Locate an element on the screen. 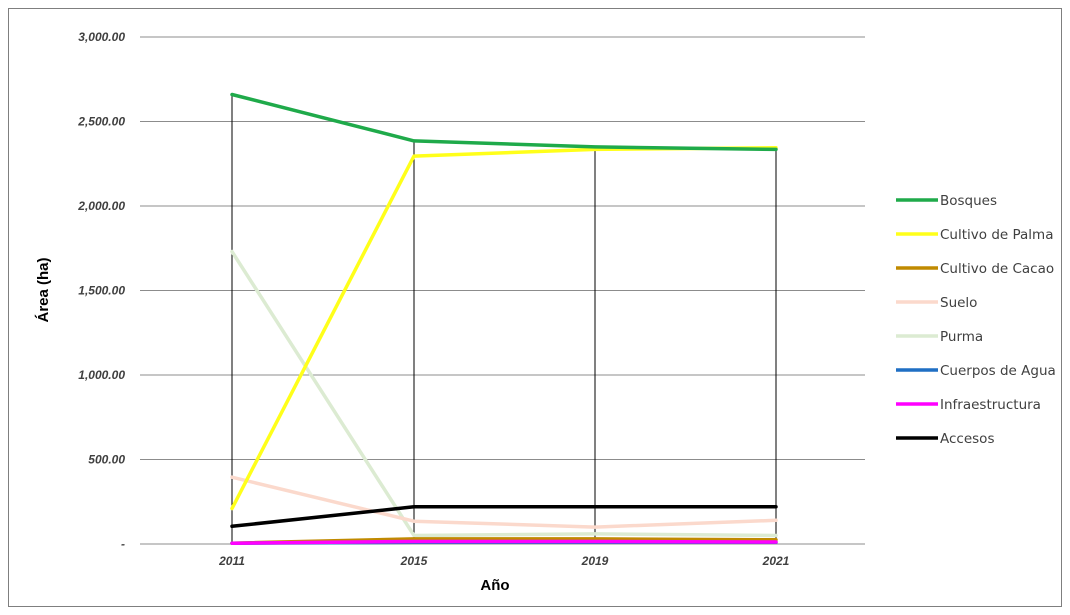  series-line-bosques is located at coordinates (504, 122).